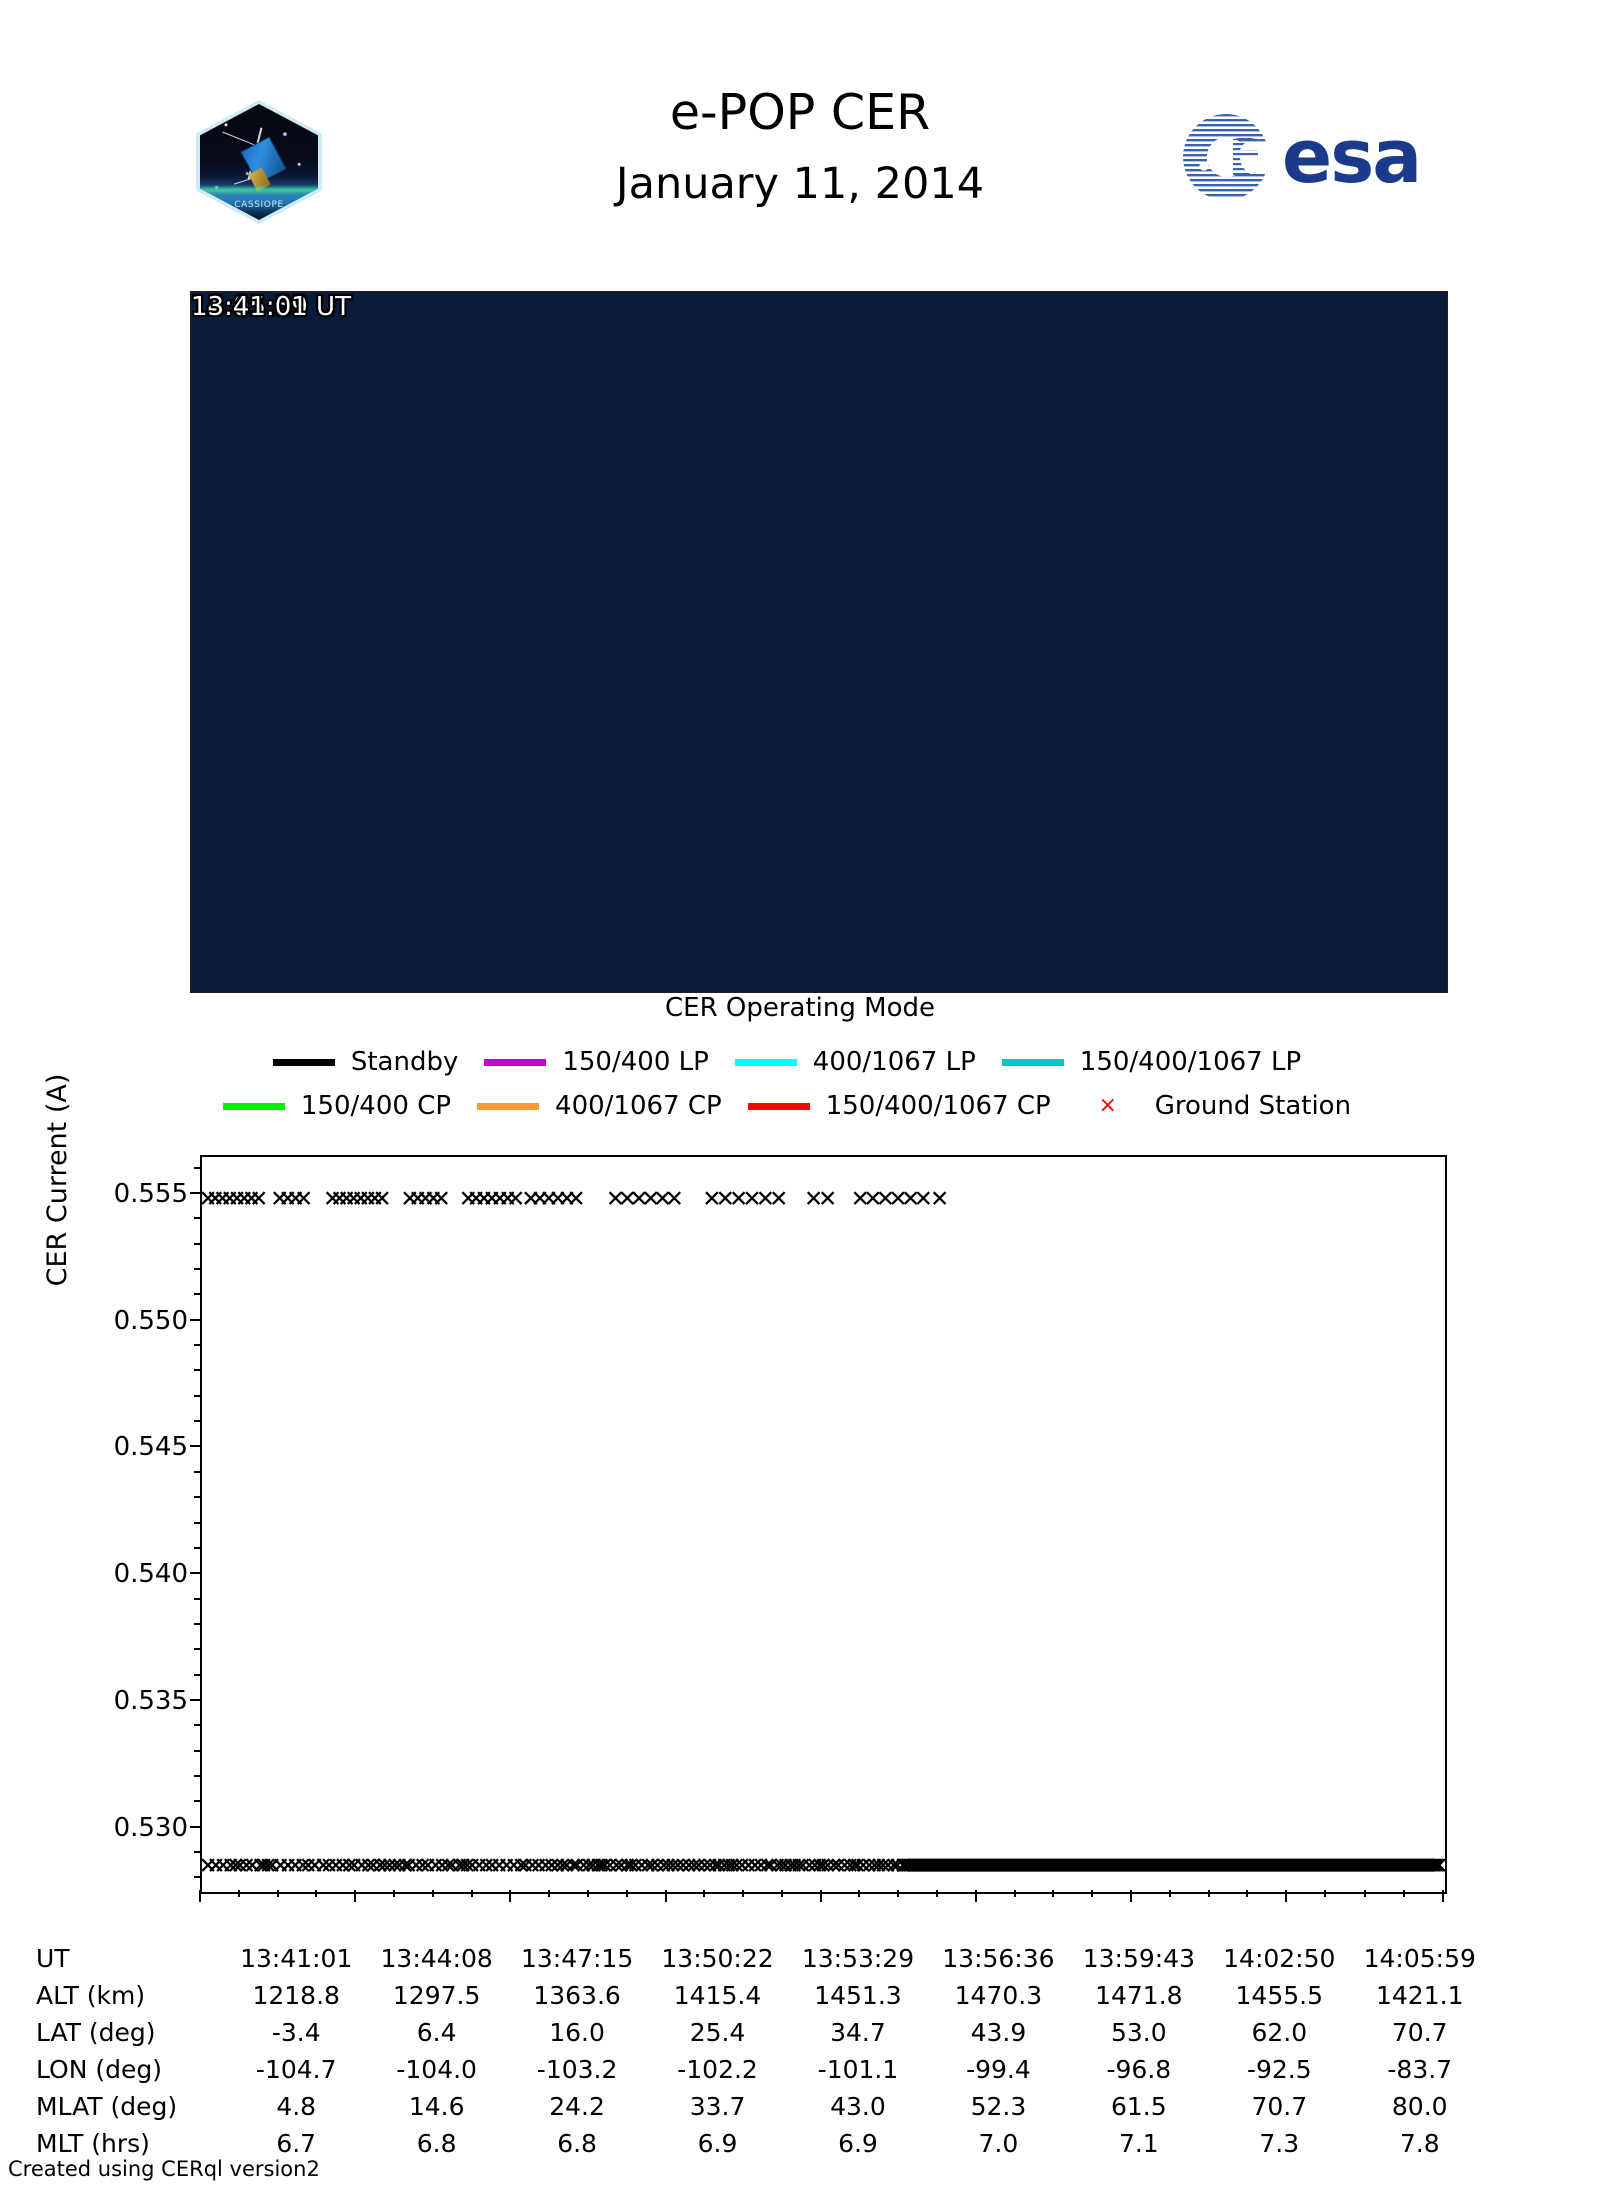 This screenshot has width=1600, height=2200. Describe the element at coordinates (107, 2106) in the screenshot. I see `table-row-header: MLAT (deg)` at that location.